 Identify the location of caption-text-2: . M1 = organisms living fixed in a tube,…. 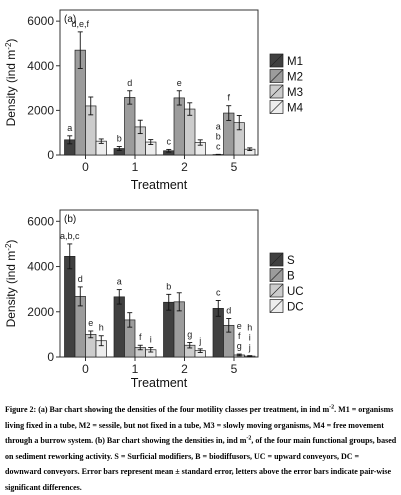
(199, 425).